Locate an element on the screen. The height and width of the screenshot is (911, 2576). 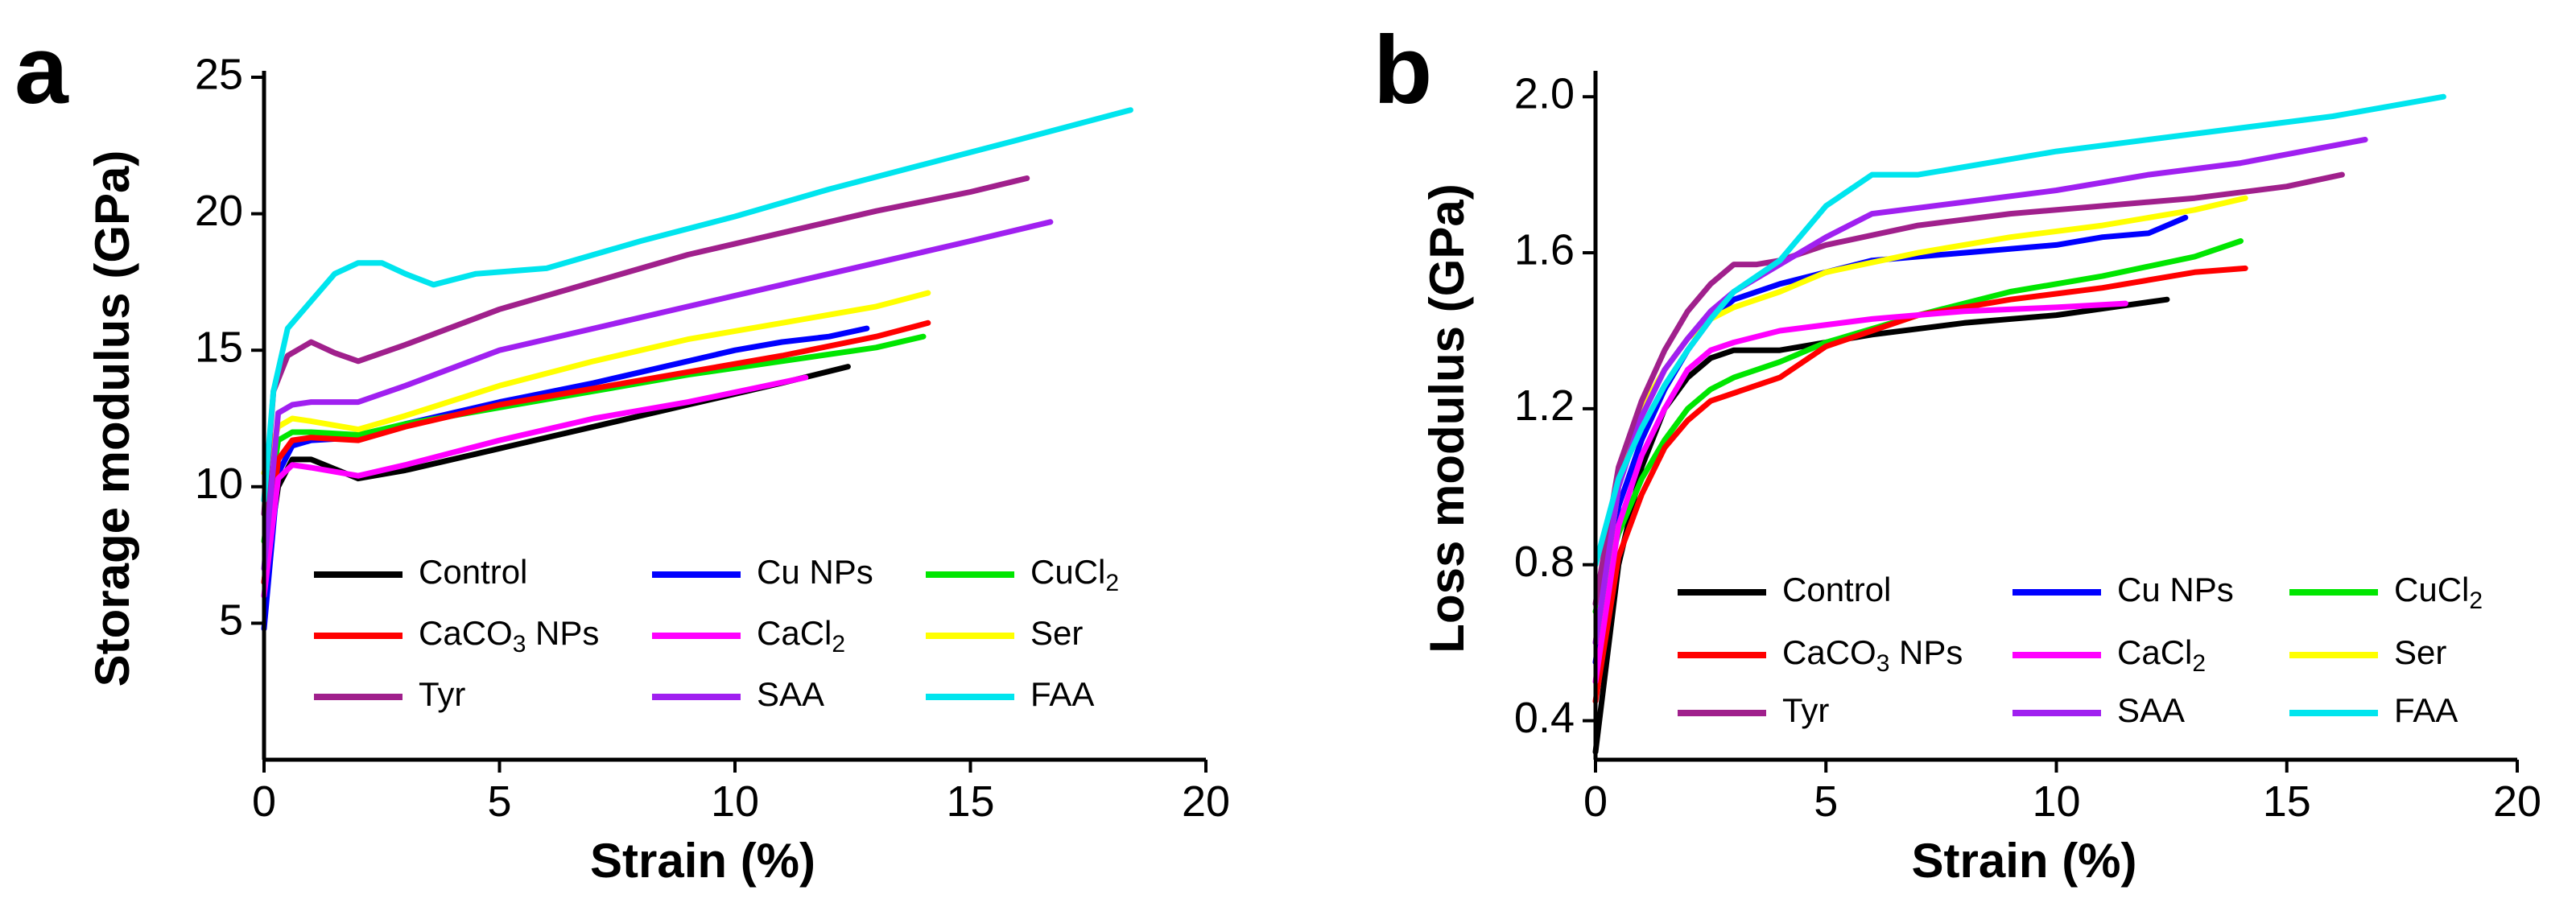
y-axis-title: Storage modulus (GPa) is located at coordinates (112, 418).